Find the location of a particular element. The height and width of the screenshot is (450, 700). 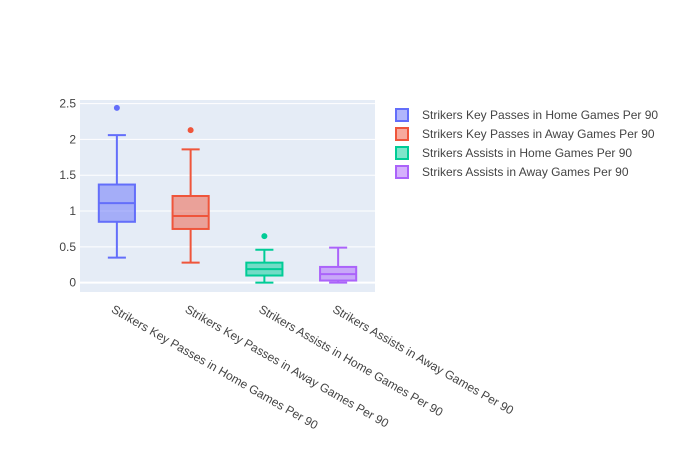

y-tick-label: 2 is located at coordinates (72, 139).